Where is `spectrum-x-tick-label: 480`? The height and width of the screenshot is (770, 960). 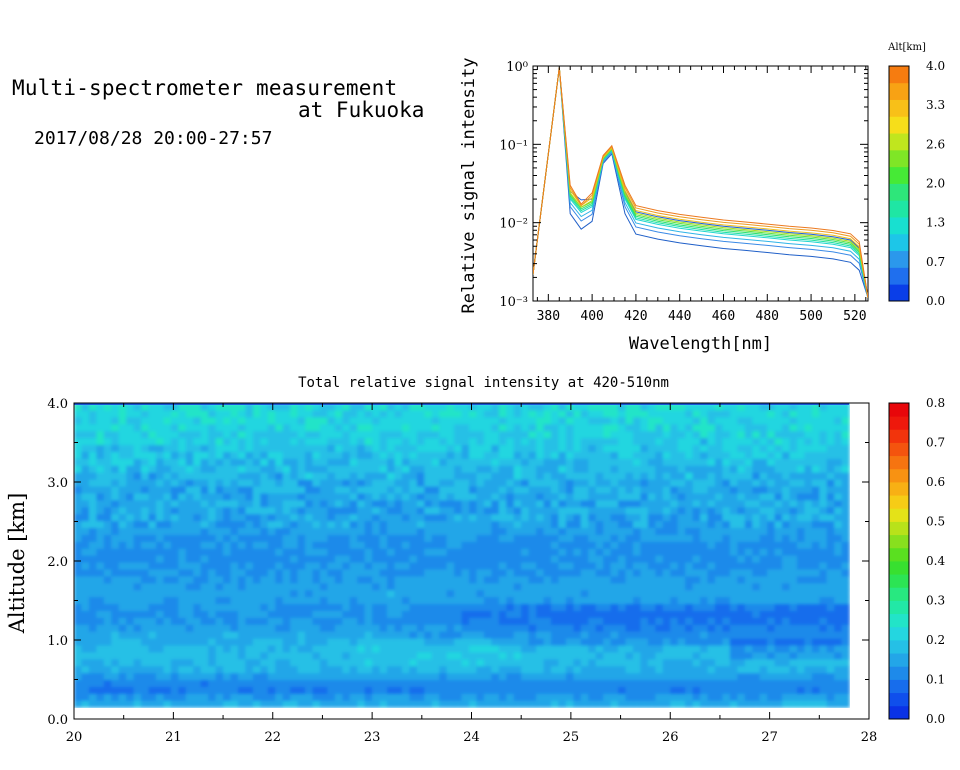
spectrum-x-tick-label: 480 is located at coordinates (767, 316).